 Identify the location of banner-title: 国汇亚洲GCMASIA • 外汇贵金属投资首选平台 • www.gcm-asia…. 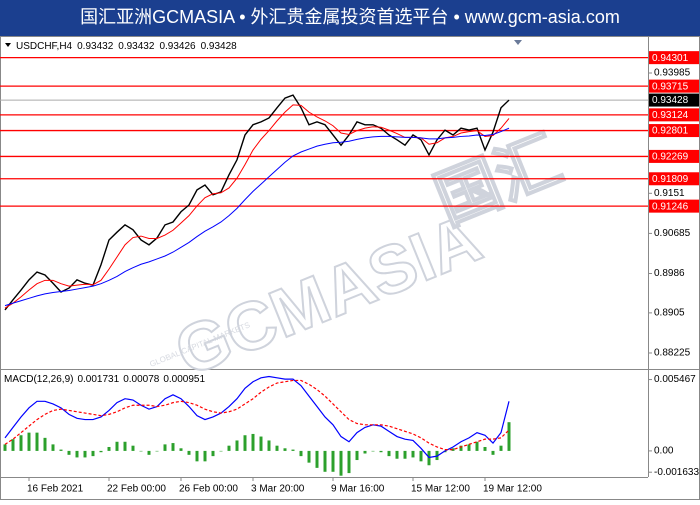
(350, 17).